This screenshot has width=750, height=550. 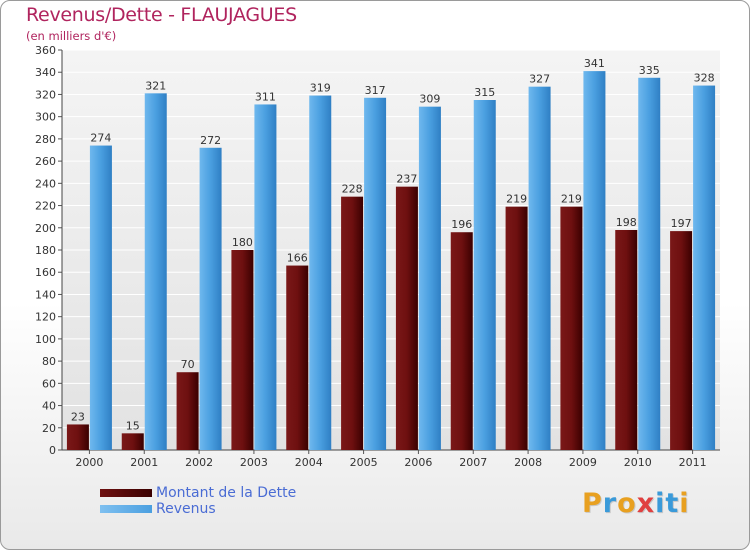 I want to click on y-tick-label: 80, so click(x=49, y=361).